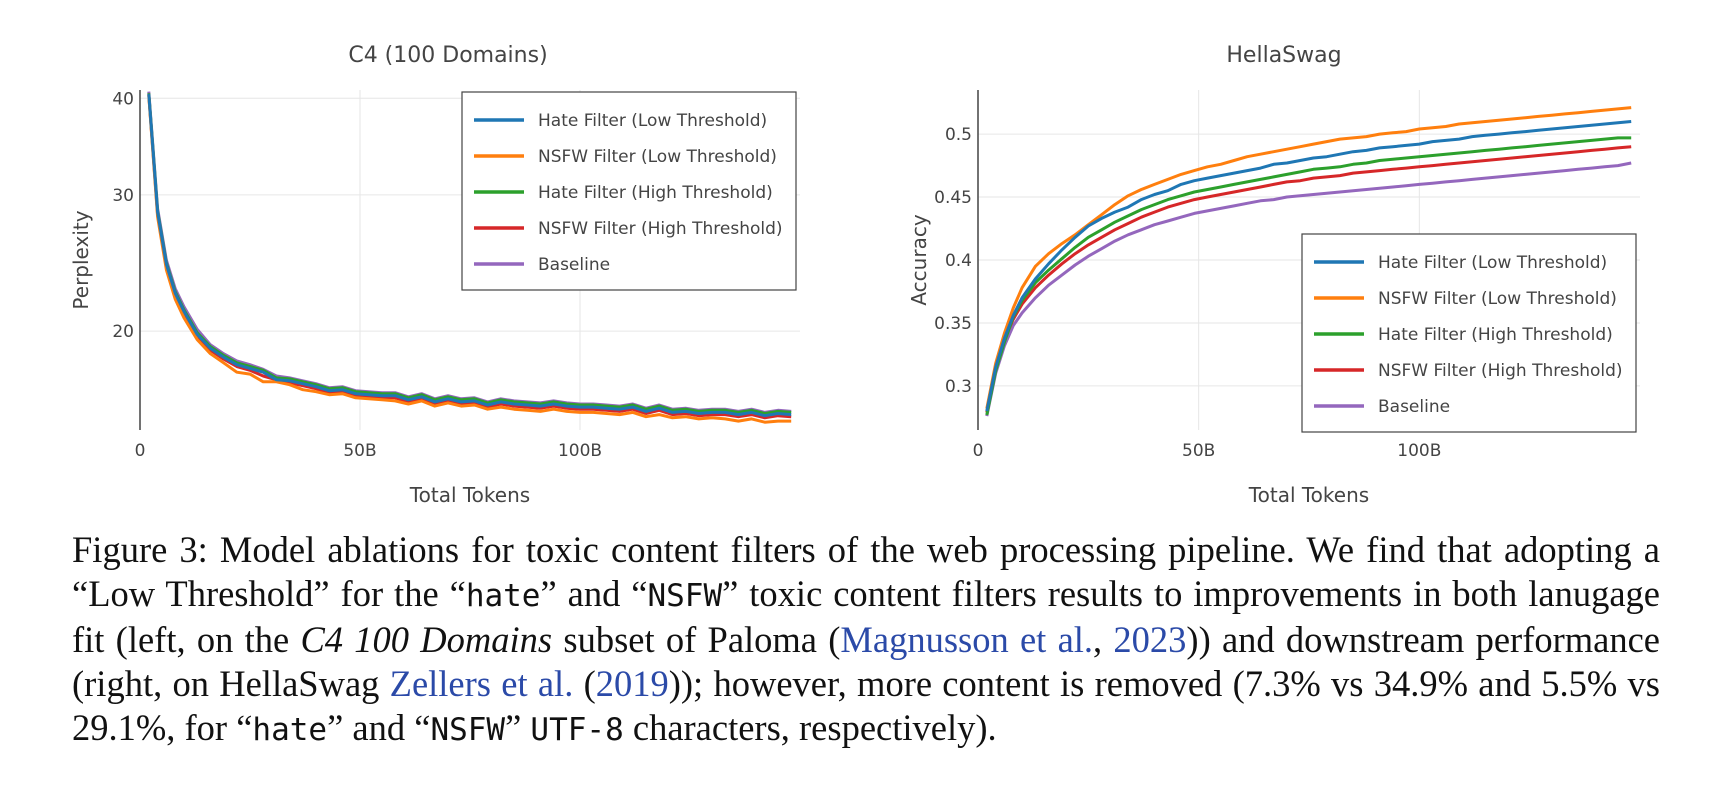 The height and width of the screenshot is (812, 1730). I want to click on y-tick-label: 20, so click(123, 332).